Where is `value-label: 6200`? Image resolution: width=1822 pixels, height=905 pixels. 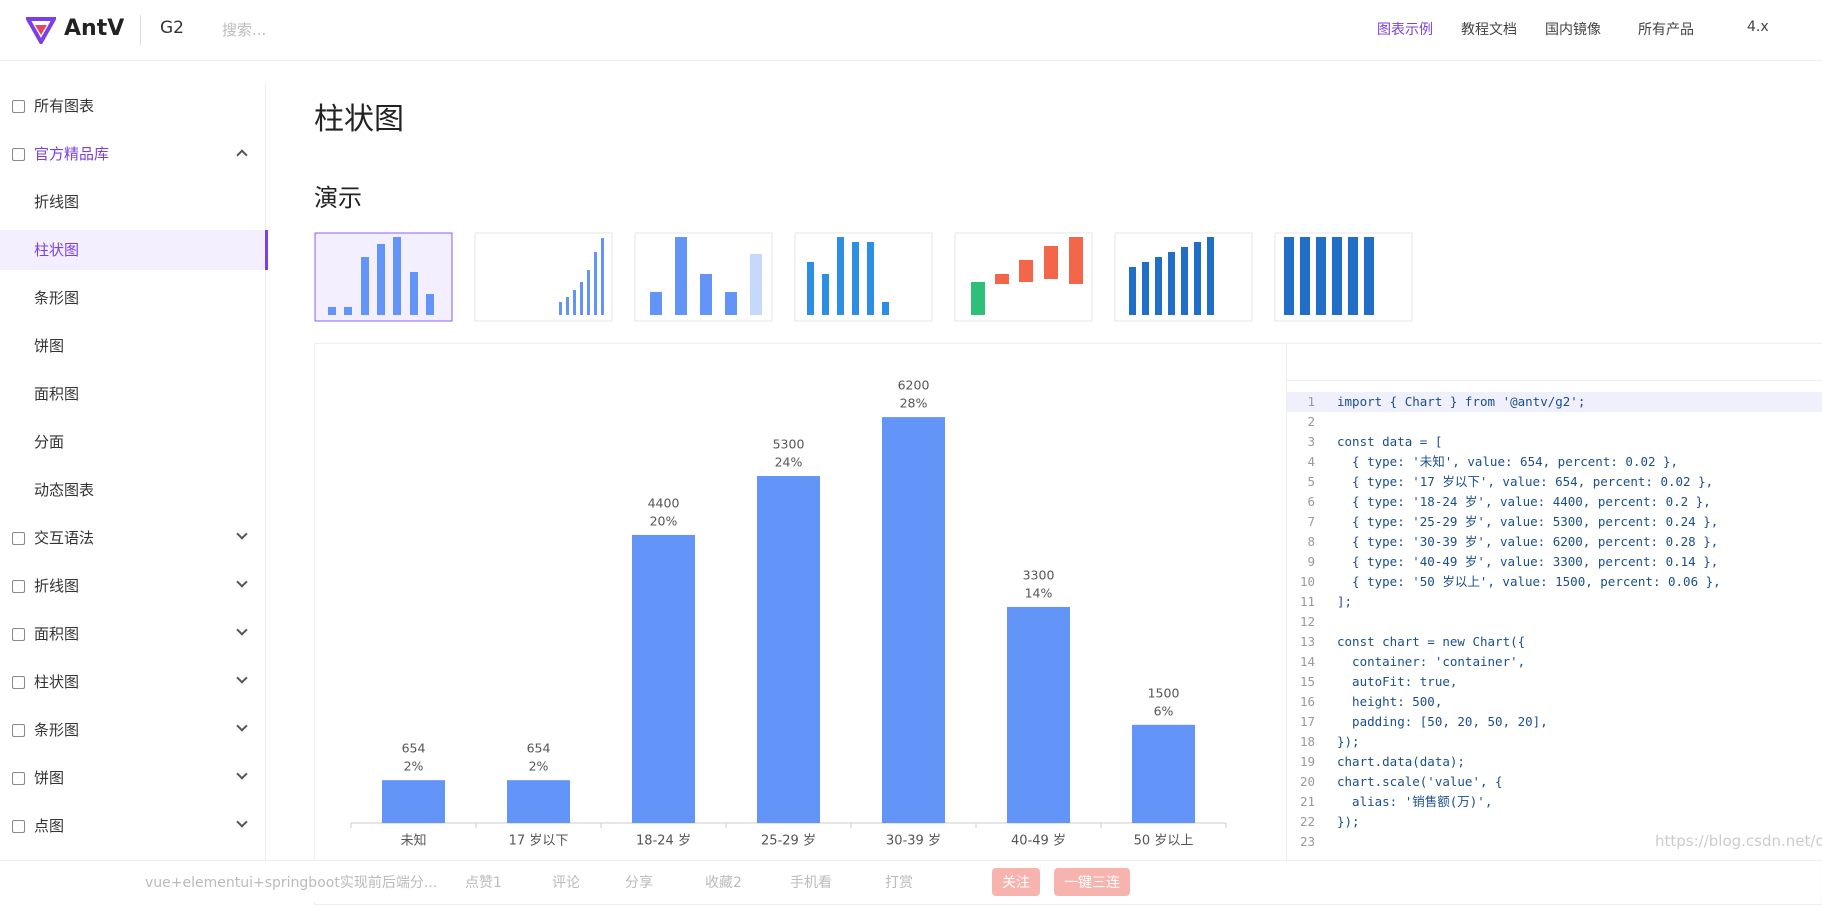
value-label: 6200 is located at coordinates (914, 385).